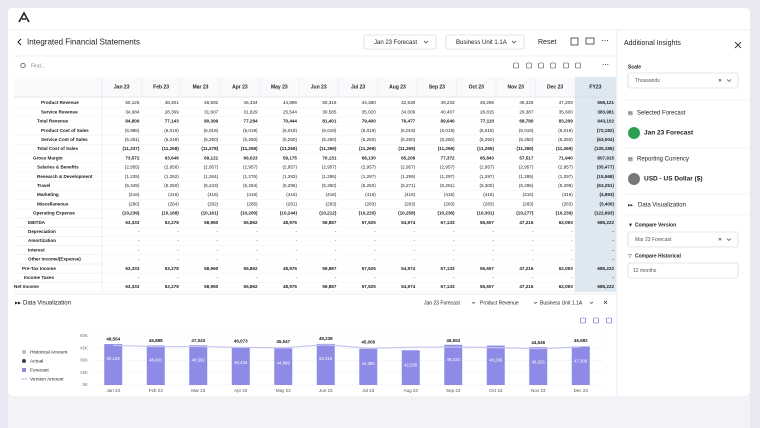 Image resolution: width=760 pixels, height=428 pixels. What do you see at coordinates (289, 176) in the screenshot?
I see `cell: (1,283)` at bounding box center [289, 176].